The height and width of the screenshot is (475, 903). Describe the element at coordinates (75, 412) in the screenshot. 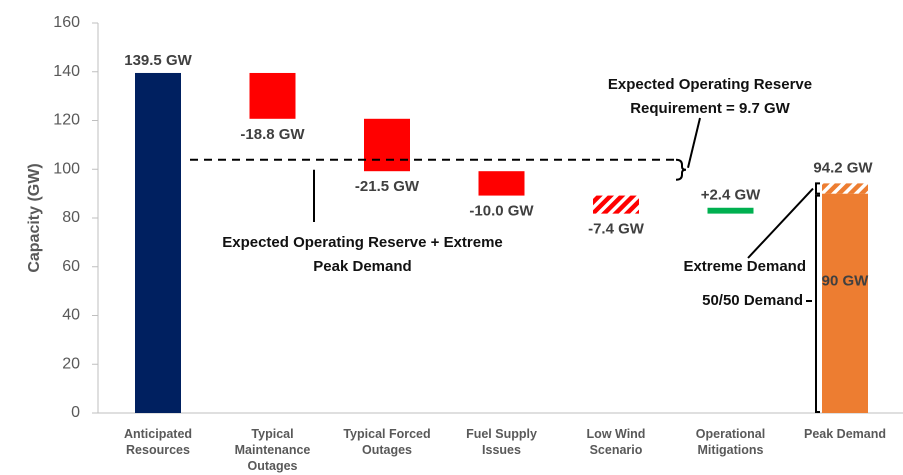

I see `y-tick-label: 0` at that location.